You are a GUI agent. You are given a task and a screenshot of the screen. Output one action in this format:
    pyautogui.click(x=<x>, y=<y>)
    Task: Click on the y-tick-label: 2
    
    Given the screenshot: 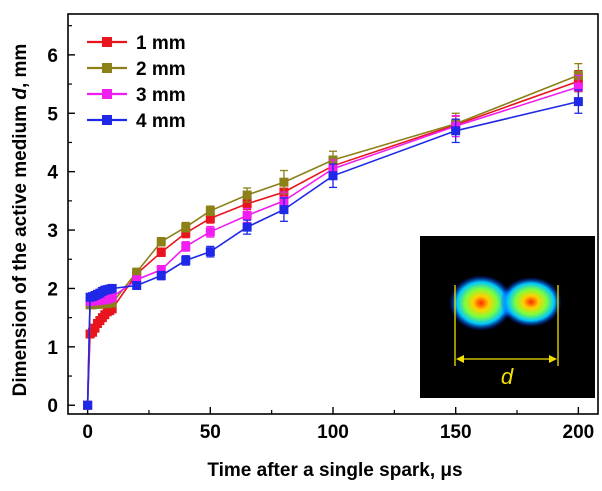 What is the action you would take?
    pyautogui.click(x=52, y=289)
    